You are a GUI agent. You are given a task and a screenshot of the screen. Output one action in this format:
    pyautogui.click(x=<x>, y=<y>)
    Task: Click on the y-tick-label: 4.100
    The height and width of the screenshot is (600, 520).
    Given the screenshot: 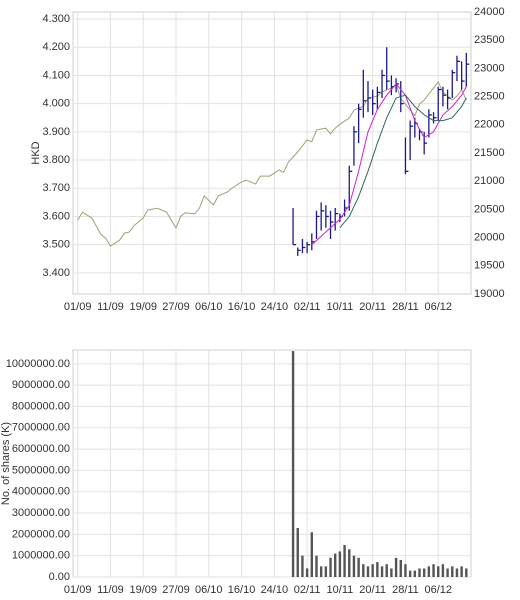 What is the action you would take?
    pyautogui.click(x=56, y=75)
    